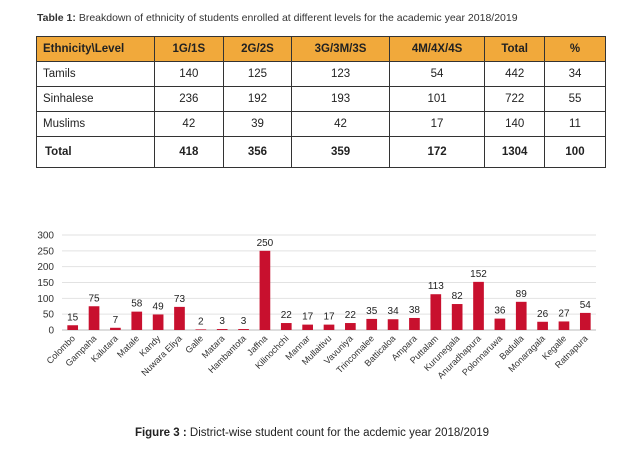 The width and height of the screenshot is (624, 467). What do you see at coordinates (437, 49) in the screenshot?
I see `header-4m: 4M/4X/4S` at bounding box center [437, 49].